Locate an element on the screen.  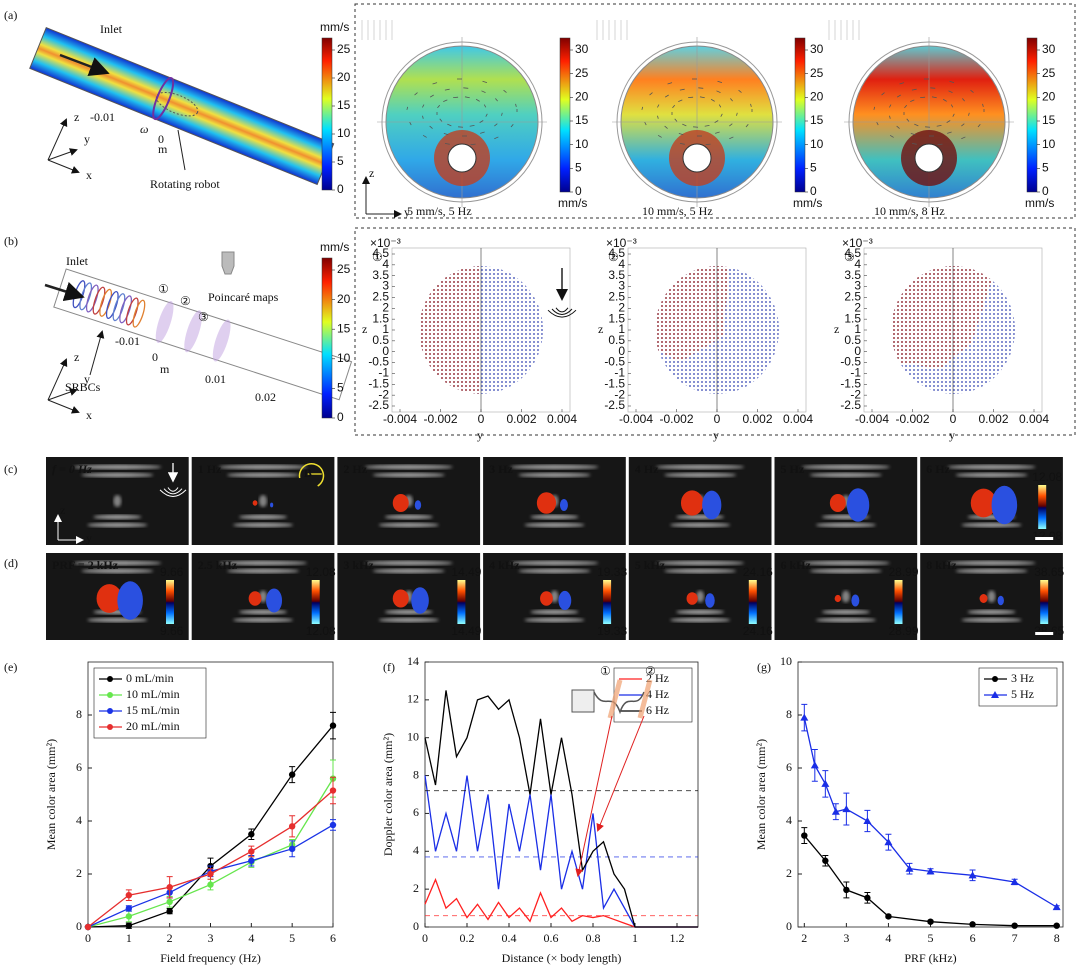
colorbar-tick-label: 25 is located at coordinates (1049, 73).